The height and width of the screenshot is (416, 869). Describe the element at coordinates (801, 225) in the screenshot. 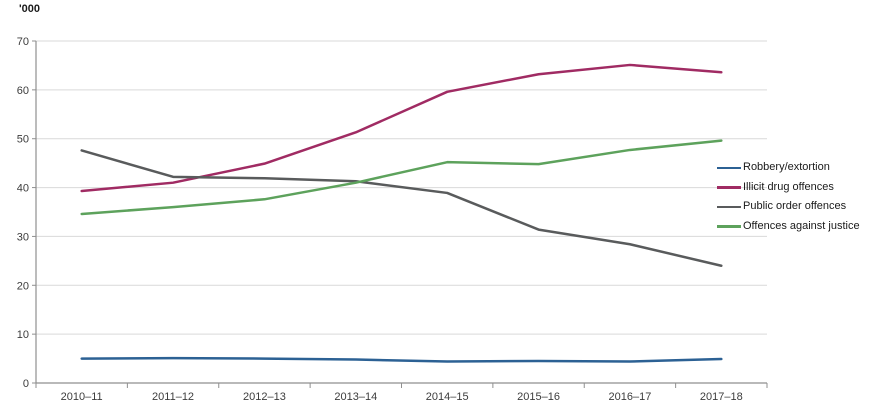

I see `legend-label: Offences against justice` at that location.